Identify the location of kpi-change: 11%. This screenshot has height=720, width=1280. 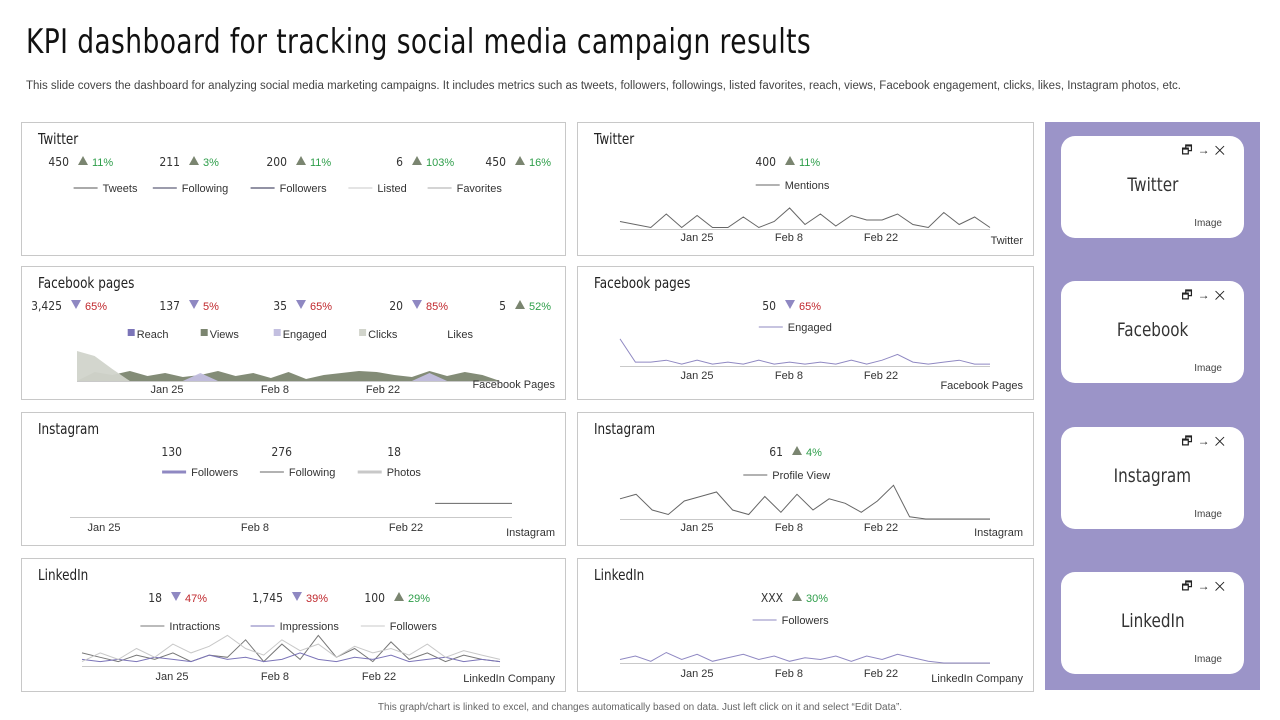
(320, 163).